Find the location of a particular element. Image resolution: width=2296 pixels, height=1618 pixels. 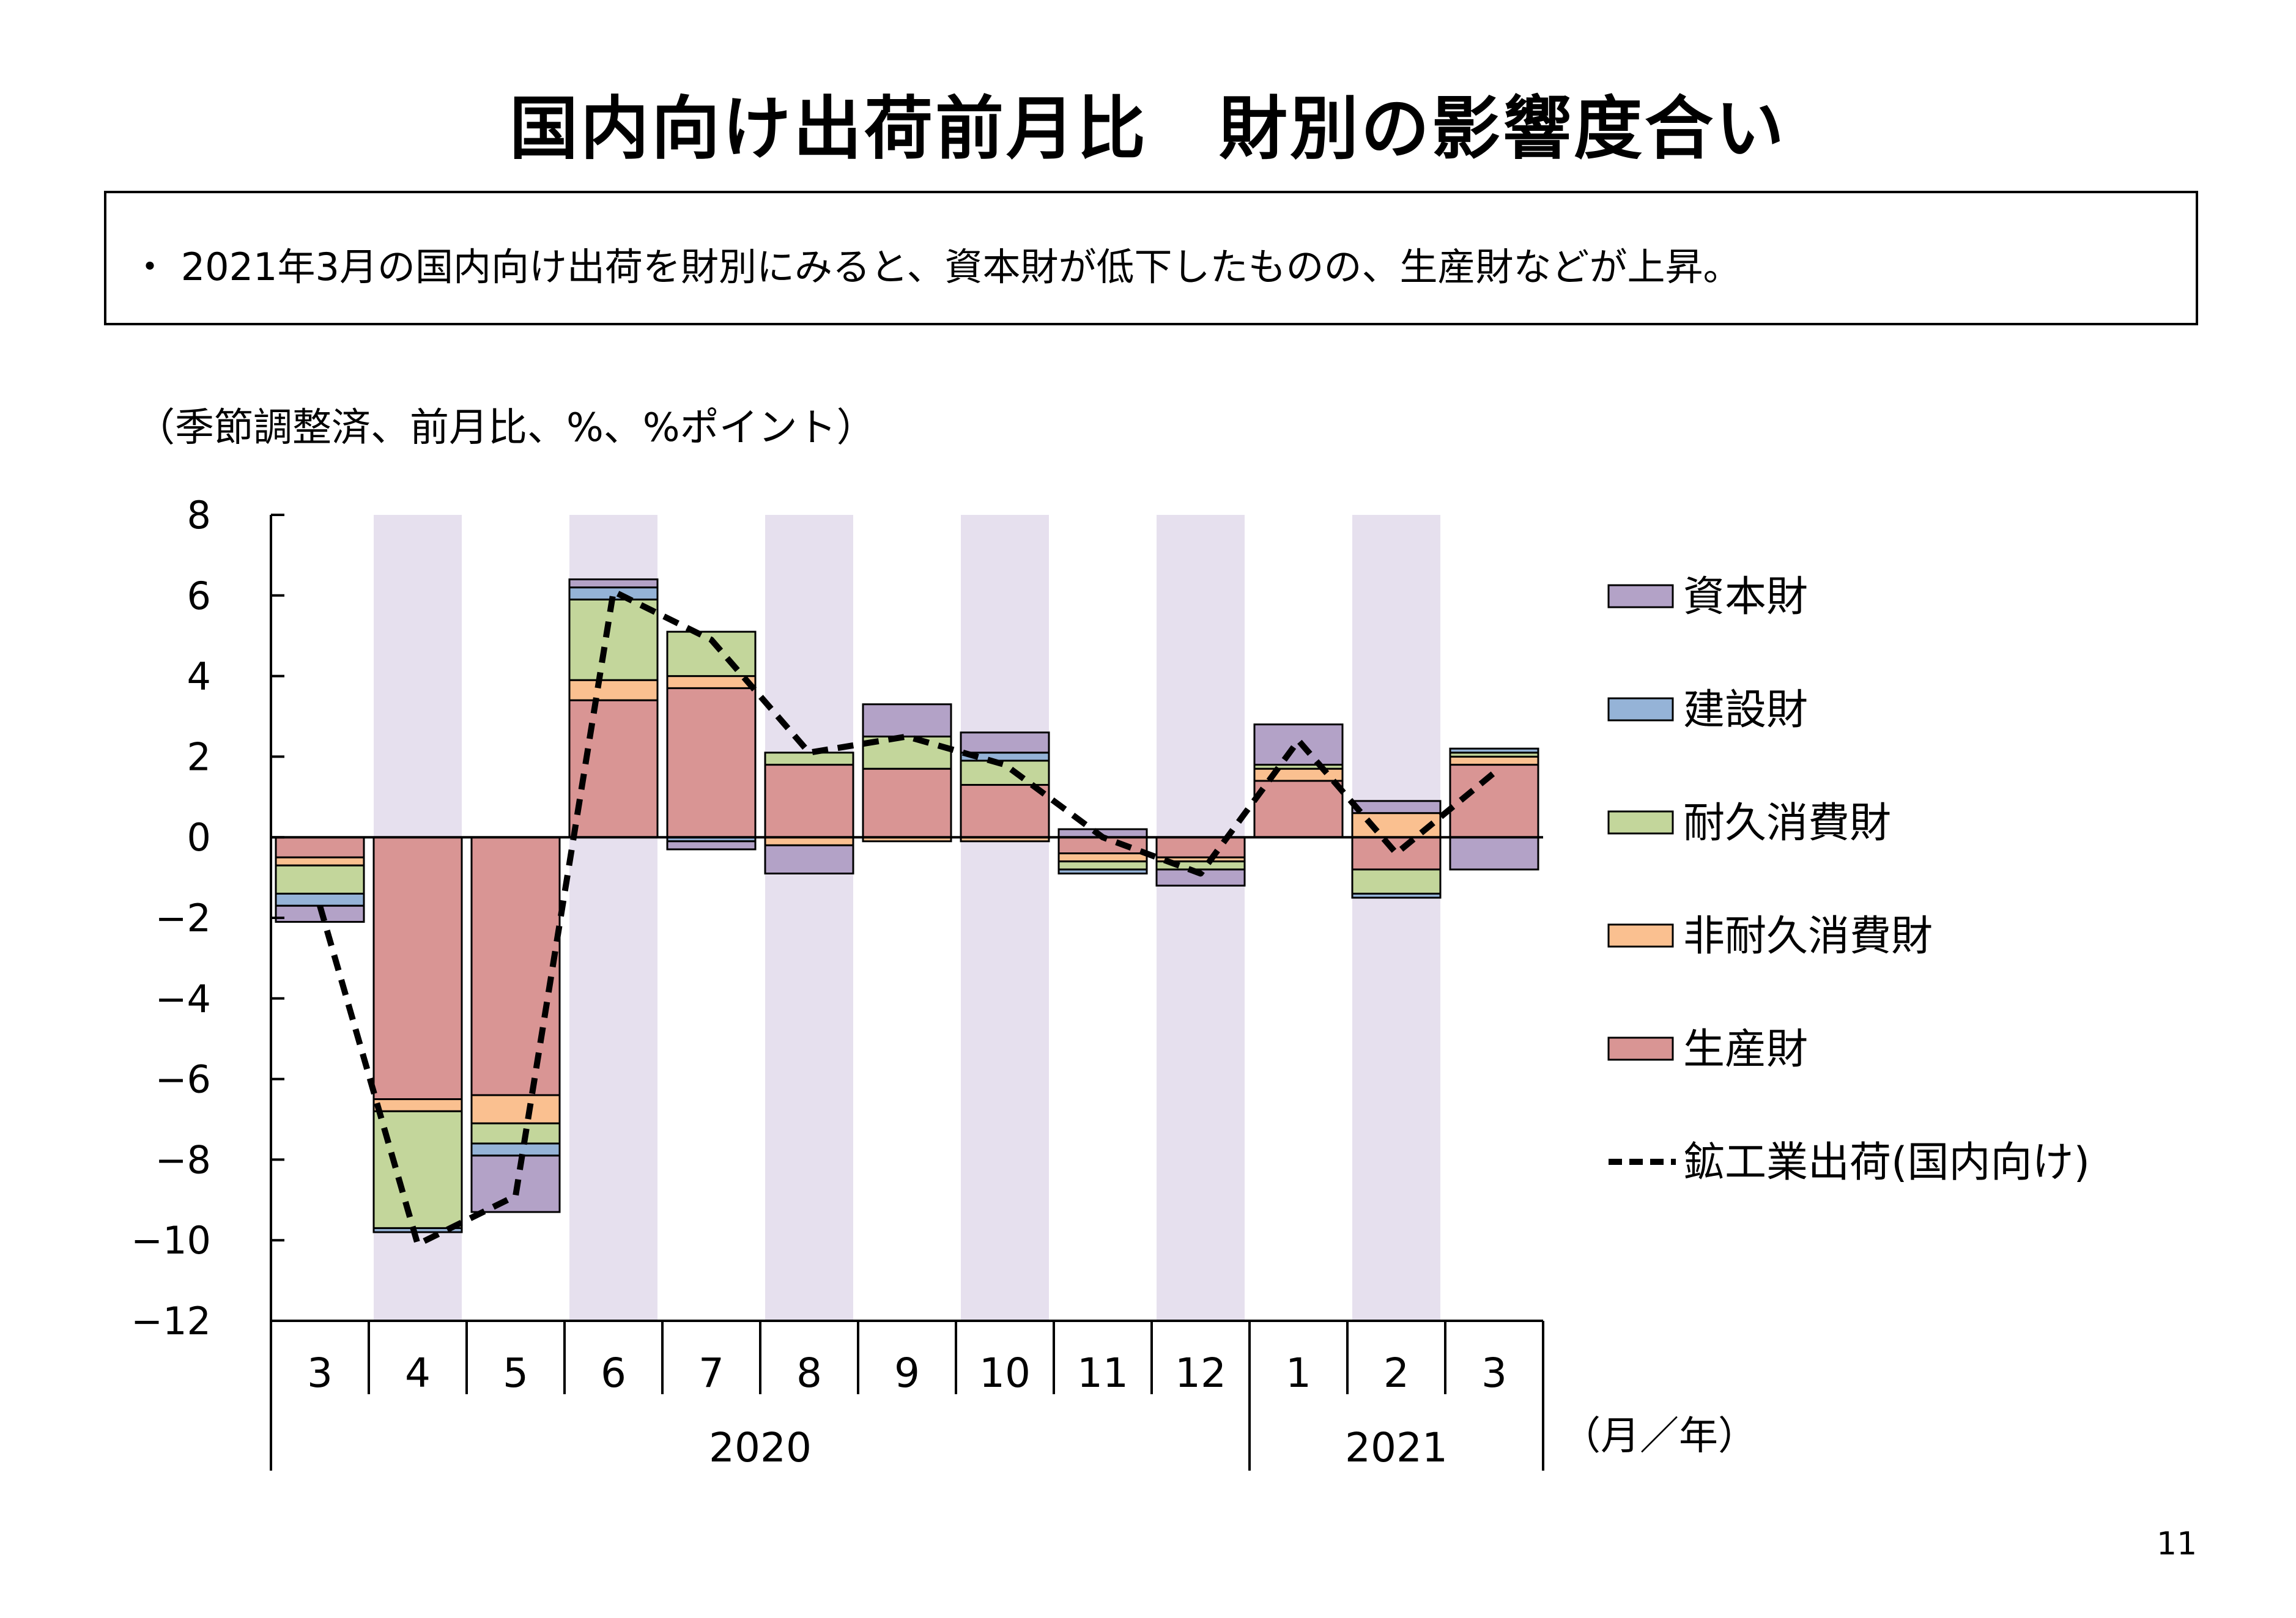

x-axis-unit-label: （月／年） is located at coordinates (1659, 1436).